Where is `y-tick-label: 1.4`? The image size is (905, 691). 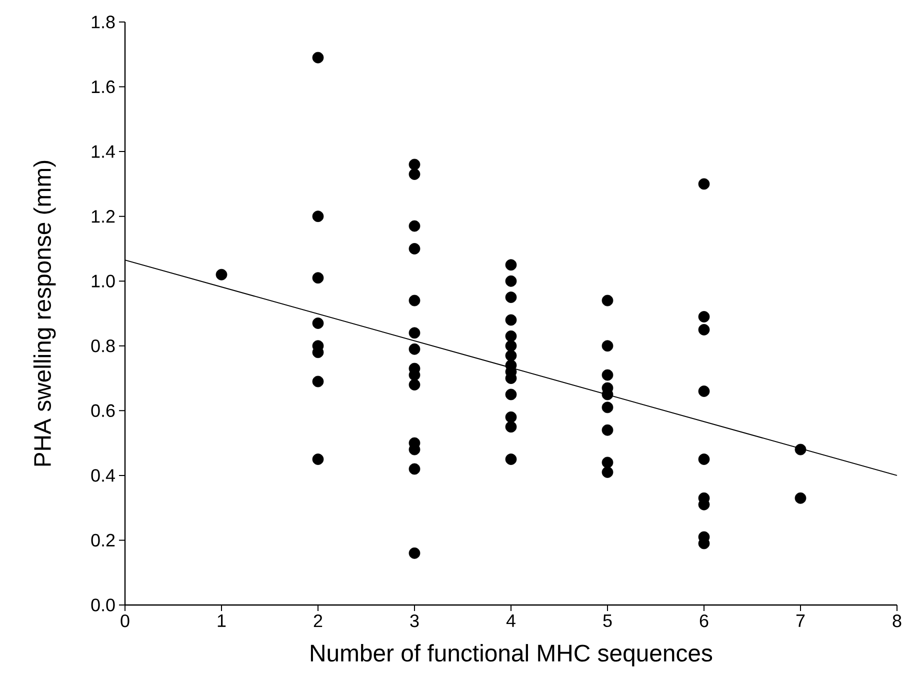
y-tick-label: 1.4 is located at coordinates (103, 151).